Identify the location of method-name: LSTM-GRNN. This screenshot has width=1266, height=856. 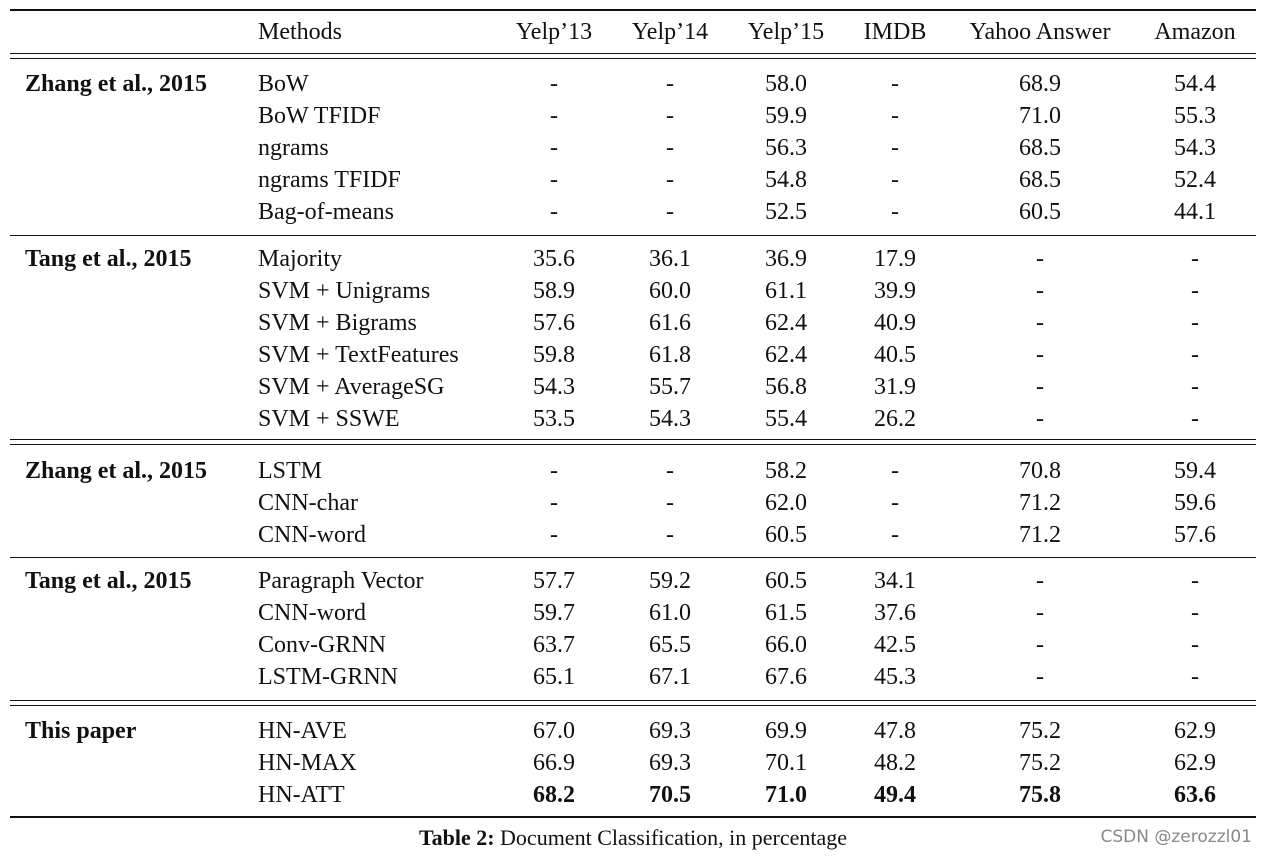
(328, 677).